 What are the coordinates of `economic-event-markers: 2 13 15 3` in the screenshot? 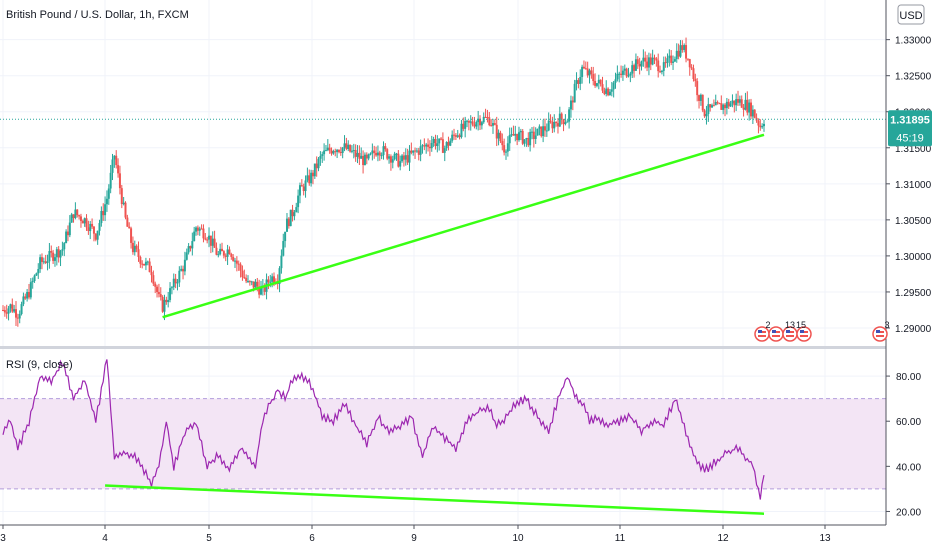 It's located at (822, 331).